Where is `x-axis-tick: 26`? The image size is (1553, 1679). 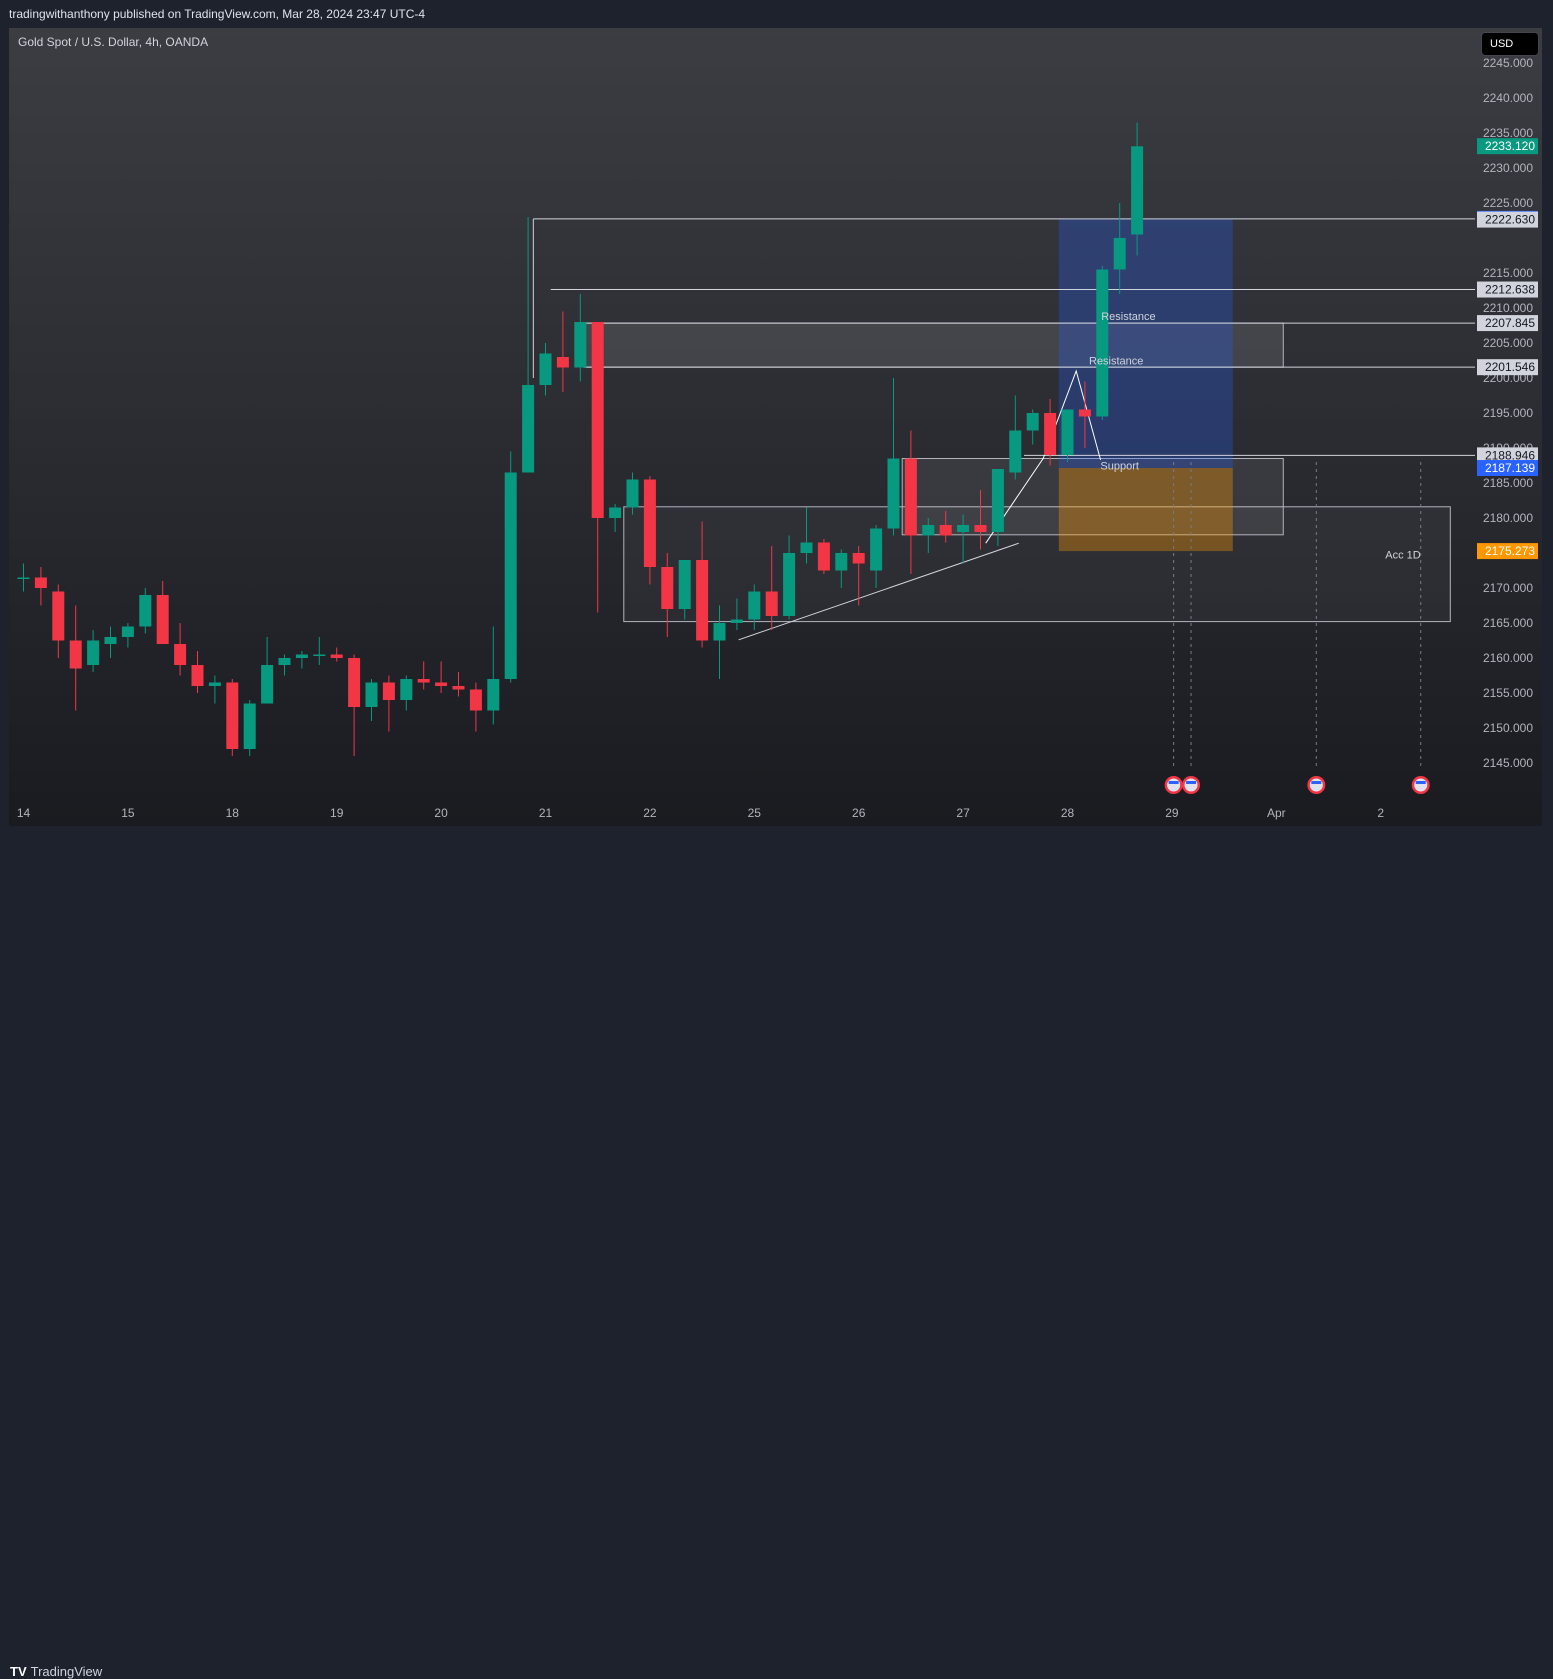
x-axis-tick: 26 is located at coordinates (859, 813).